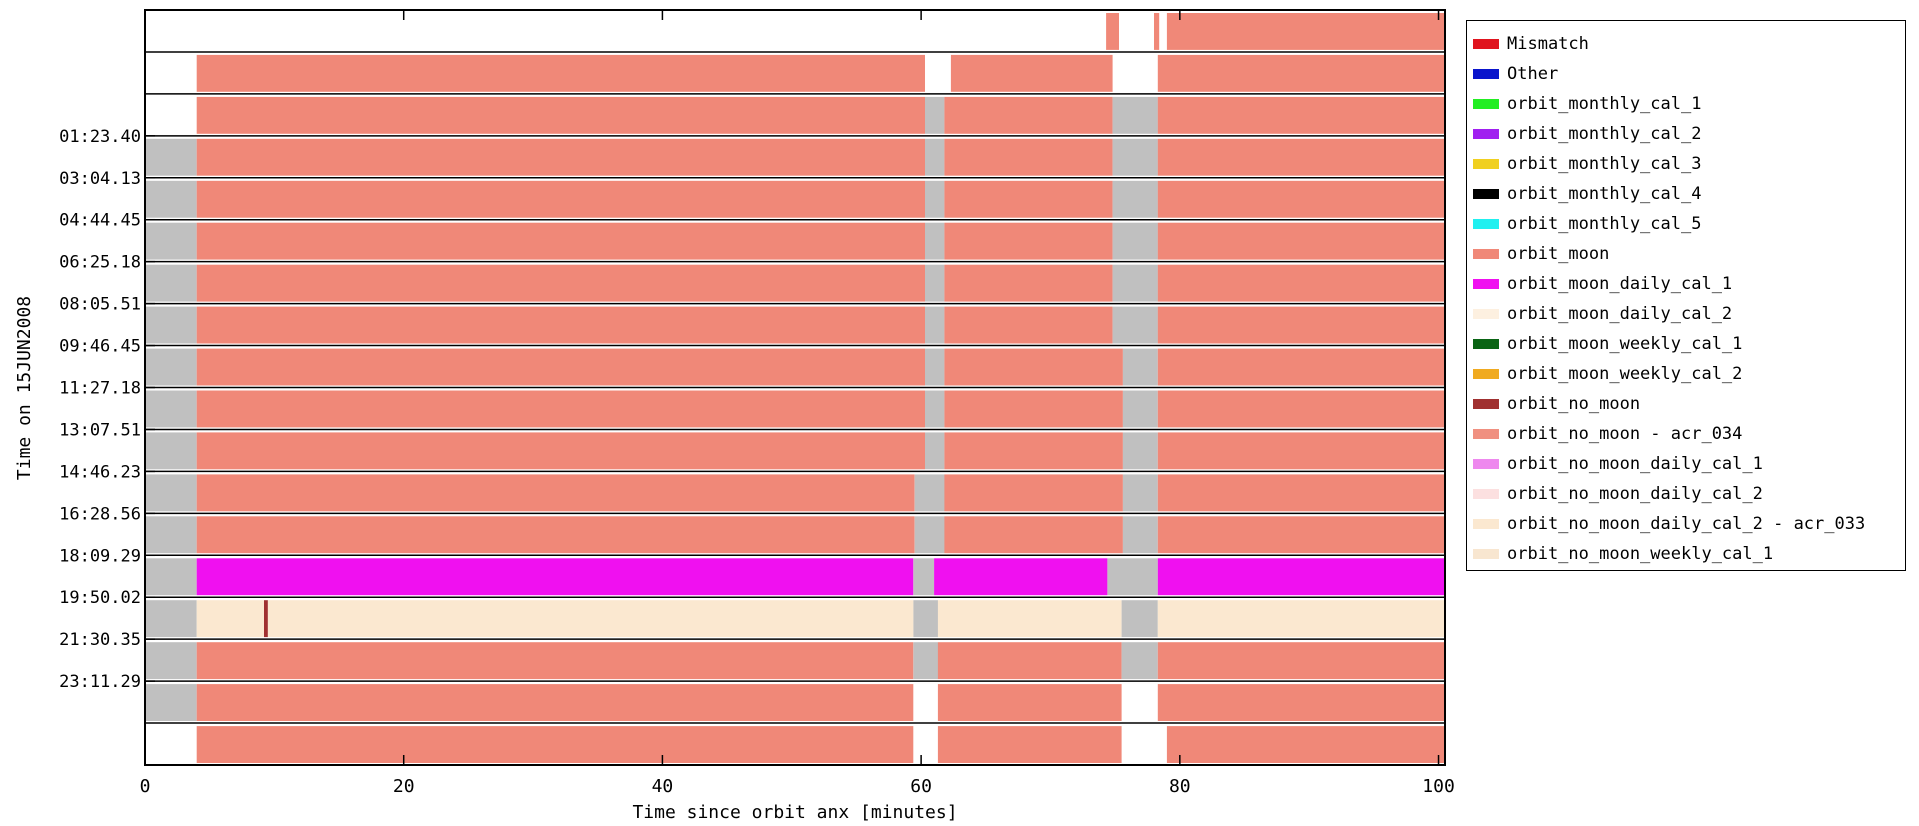 The height and width of the screenshot is (826, 1919). Describe the element at coordinates (1620, 284) in the screenshot. I see `legend-label: orbit_moon_daily_cal_1` at that location.